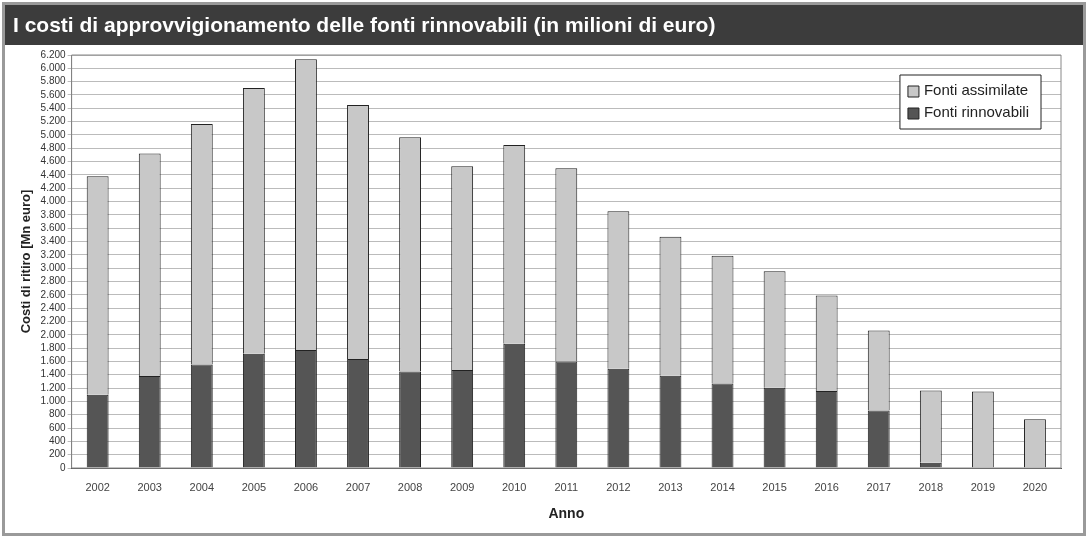  I want to click on x-tick-label: 2013, so click(670, 486).